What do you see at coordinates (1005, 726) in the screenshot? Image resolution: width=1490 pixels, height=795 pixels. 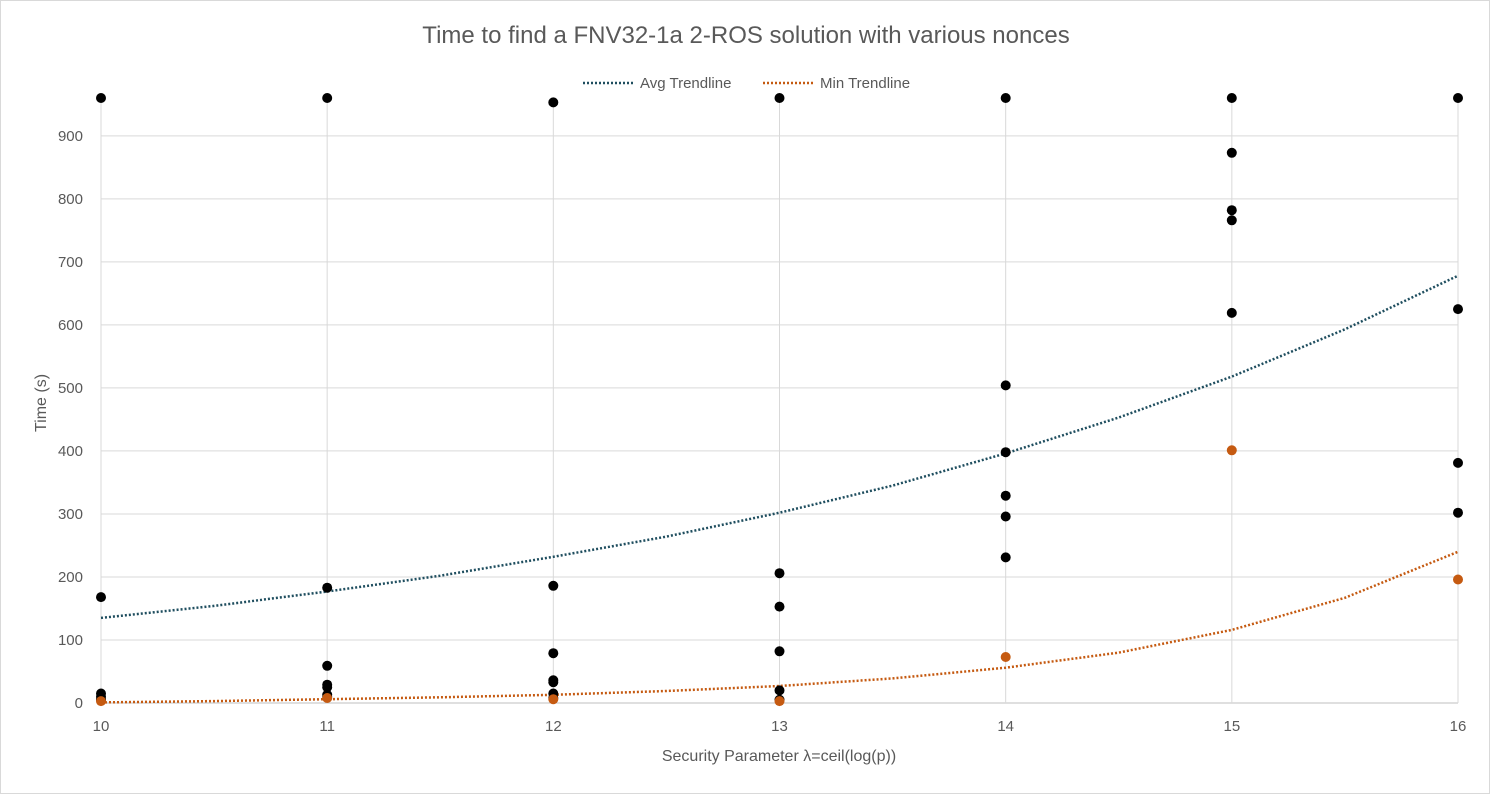 I see `x-tick-label: 14` at bounding box center [1005, 726].